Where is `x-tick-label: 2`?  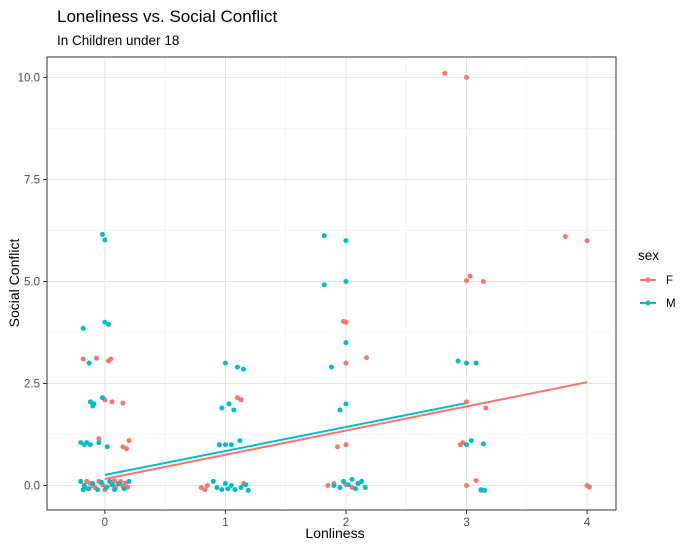 x-tick-label: 2 is located at coordinates (346, 523).